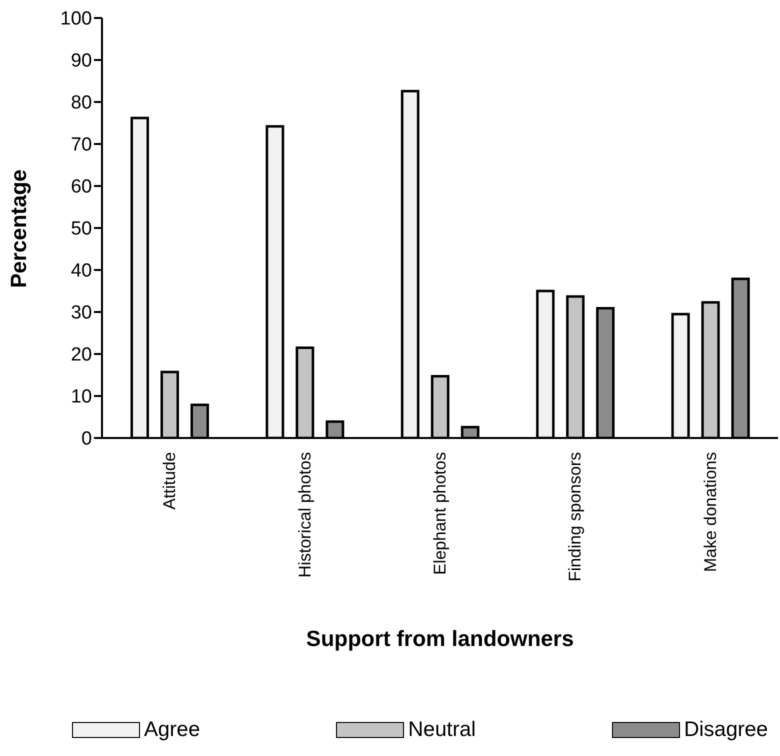  What do you see at coordinates (440, 513) in the screenshot?
I see `x-tick-label: Elephant photos` at bounding box center [440, 513].